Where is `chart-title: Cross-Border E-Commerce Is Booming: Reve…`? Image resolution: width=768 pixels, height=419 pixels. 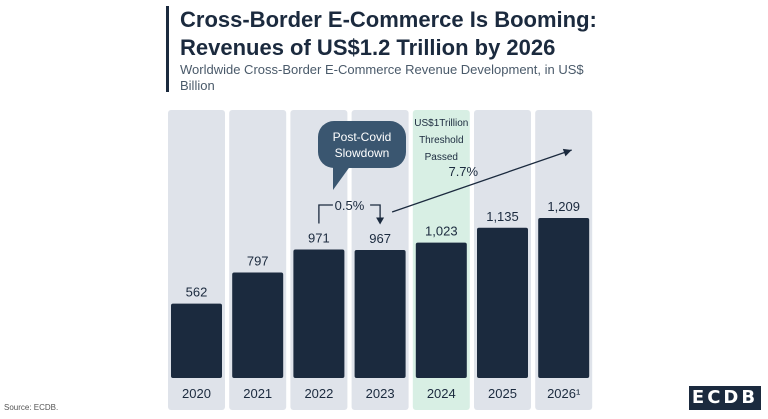
chart-title: Cross-Border E-Commerce Is Booming: Reve… is located at coordinates (388, 33).